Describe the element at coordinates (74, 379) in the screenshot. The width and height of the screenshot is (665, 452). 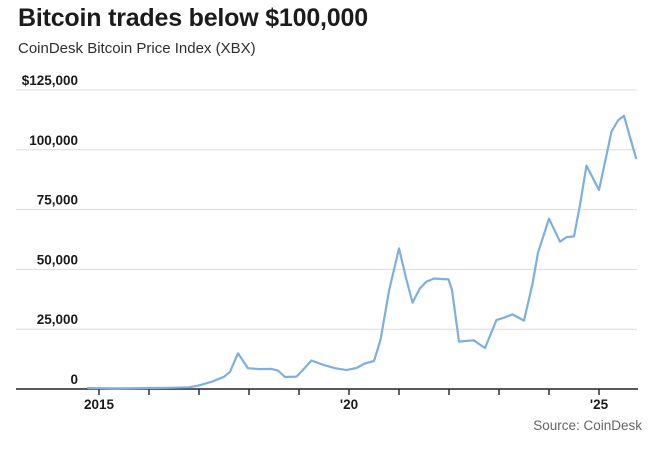
I see `y-tick-label: 0` at that location.